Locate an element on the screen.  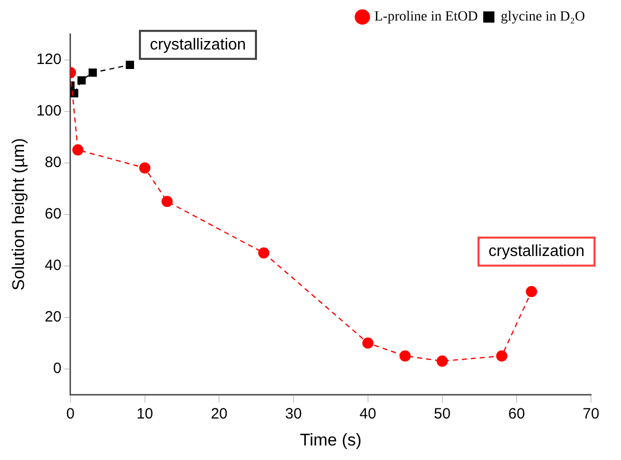
y-axis-title: Solution height (µm) is located at coordinates (18, 214).